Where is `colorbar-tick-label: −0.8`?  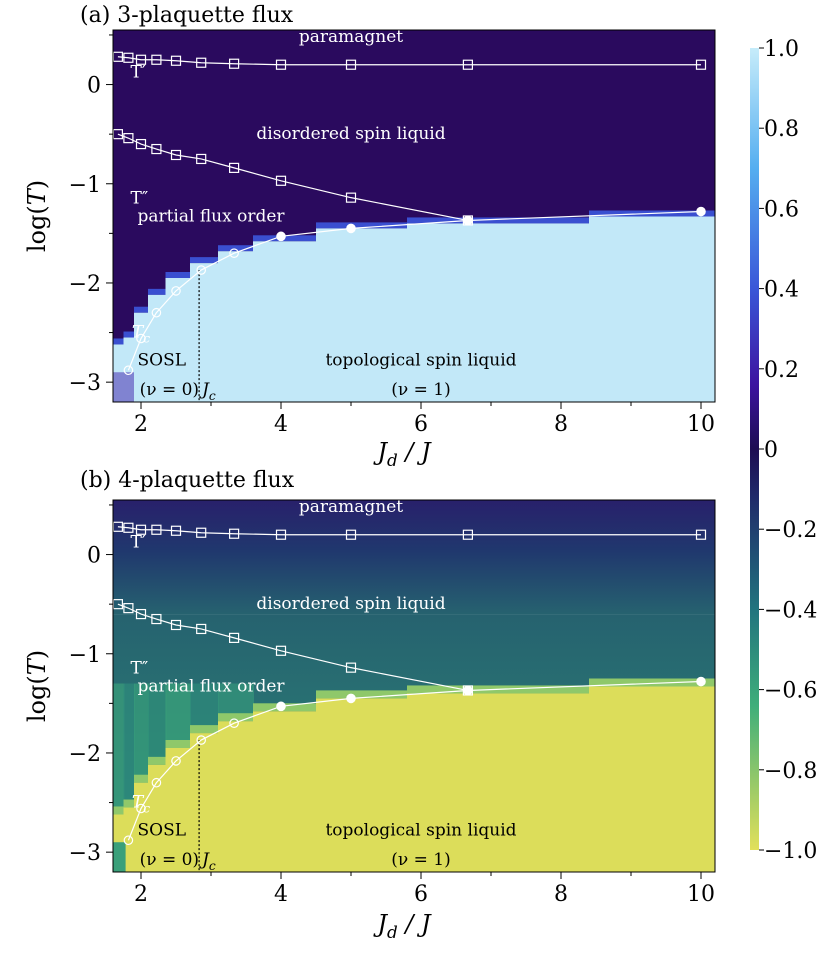 colorbar-tick-label: −0.8 is located at coordinates (790, 771).